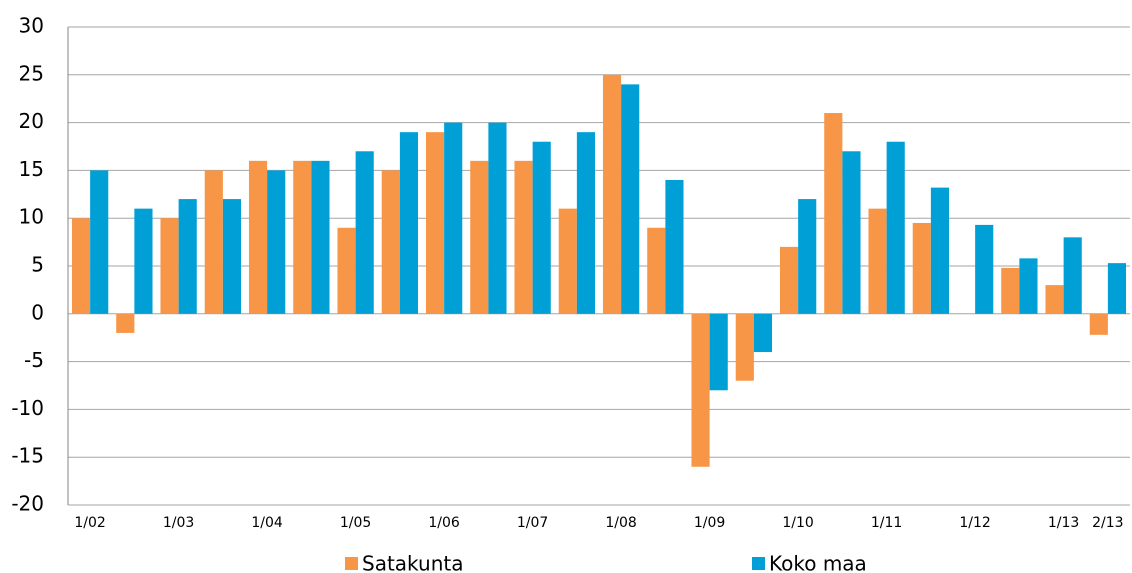 The height and width of the screenshot is (573, 1132). Describe the element at coordinates (37, 265) in the screenshot. I see `y-tick-label: 5` at that location.